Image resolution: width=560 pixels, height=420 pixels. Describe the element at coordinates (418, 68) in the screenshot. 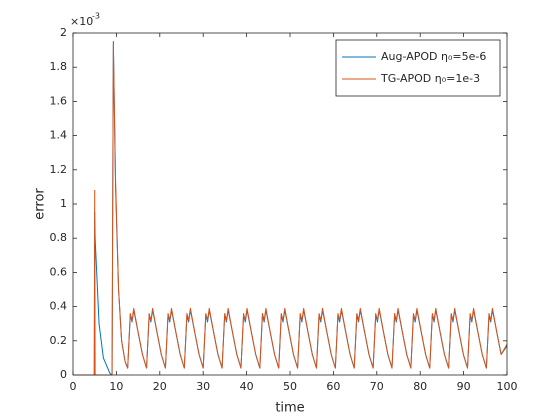

I see `legend-box` at that location.